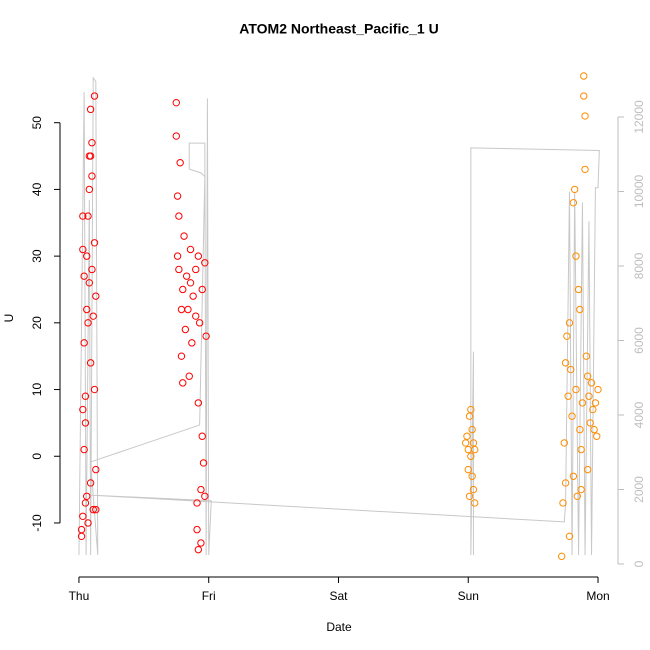 Image resolution: width=650 pixels, height=650 pixels. What do you see at coordinates (79, 596) in the screenshot?
I see `x-tick-label: Thu` at bounding box center [79, 596].